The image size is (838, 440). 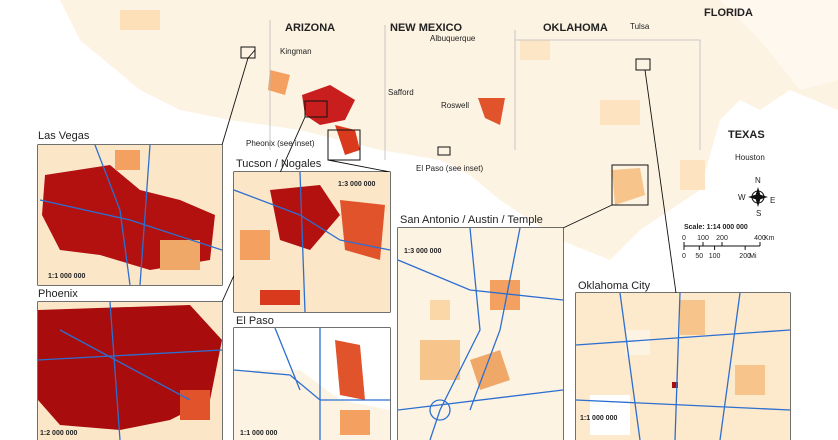 What do you see at coordinates (742, 197) in the screenshot?
I see `compass-label: W` at bounding box center [742, 197].